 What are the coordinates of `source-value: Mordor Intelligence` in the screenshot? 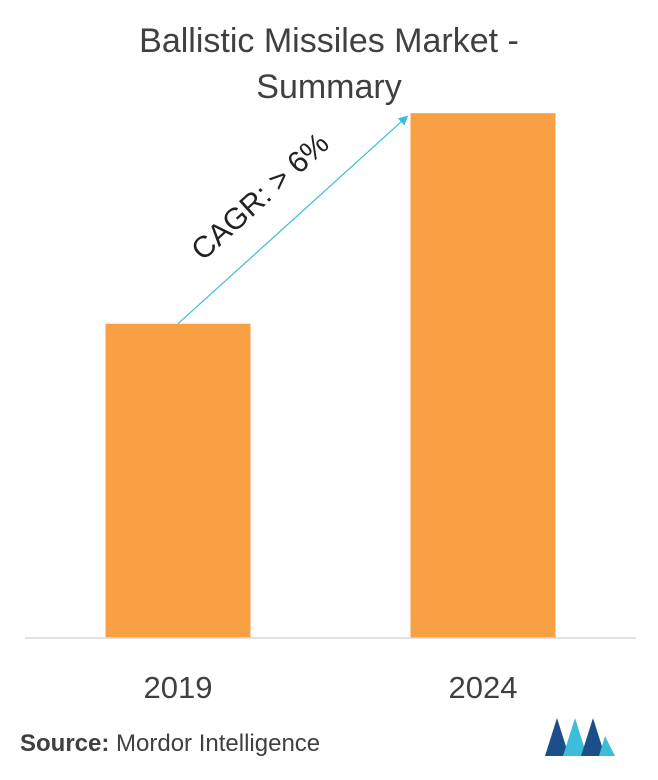 It's located at (215, 743).